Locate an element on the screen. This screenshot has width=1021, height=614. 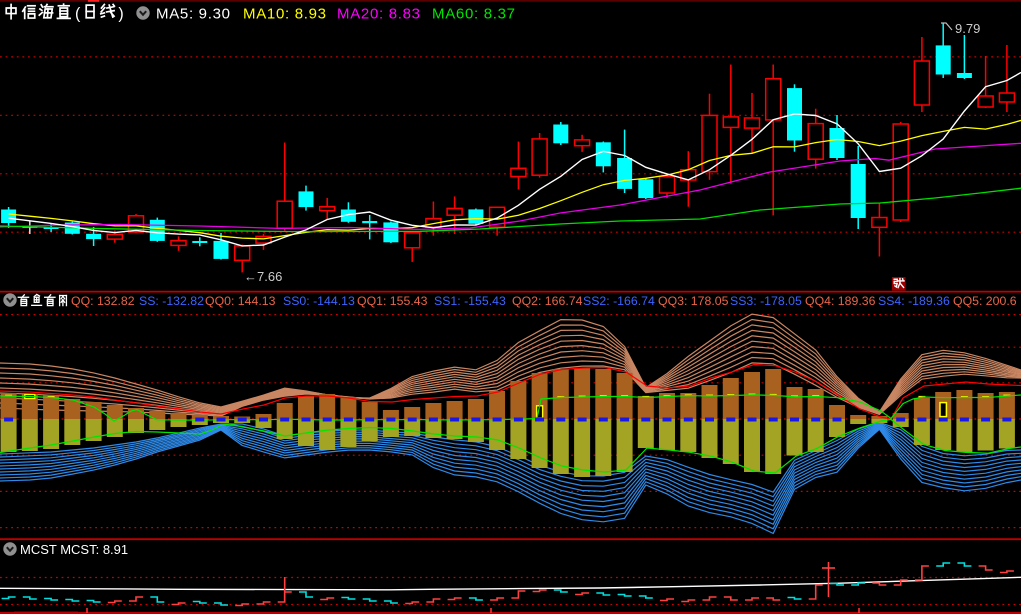
svg-text: SS3: -178.05 is located at coordinates (766, 301).